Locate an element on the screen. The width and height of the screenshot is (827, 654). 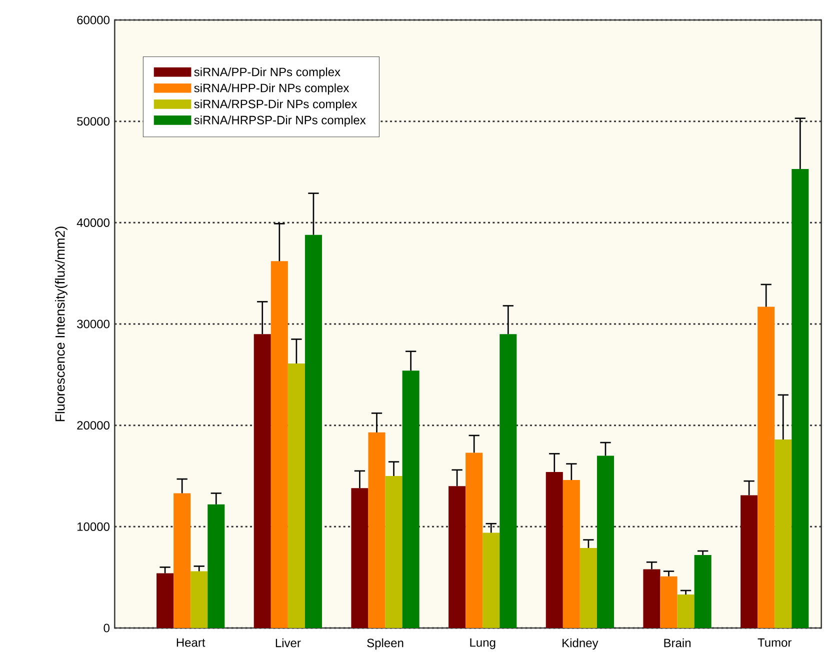
y-tick-label: 60000 is located at coordinates (93, 20).